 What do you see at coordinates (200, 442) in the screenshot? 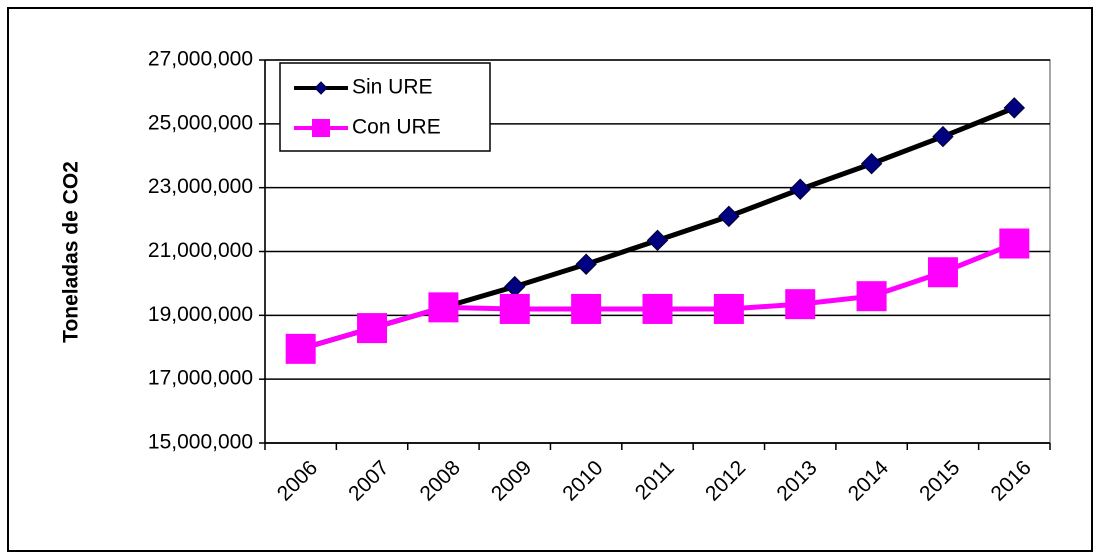
I see `y-tick-label: 15,000,000` at bounding box center [200, 442].